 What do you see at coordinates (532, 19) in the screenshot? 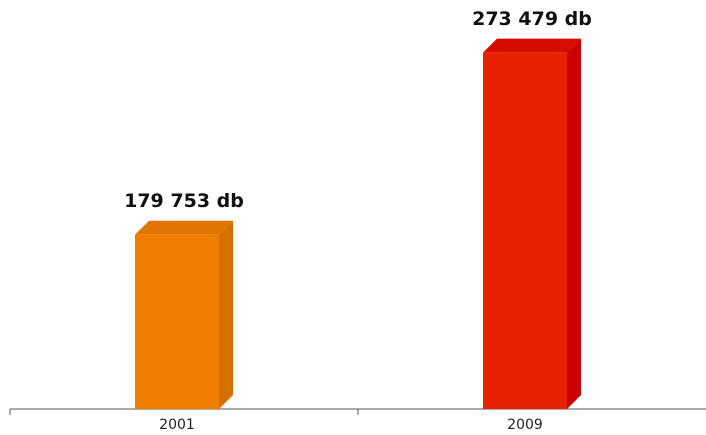
I see `value-label: 273 479 db` at bounding box center [532, 19].